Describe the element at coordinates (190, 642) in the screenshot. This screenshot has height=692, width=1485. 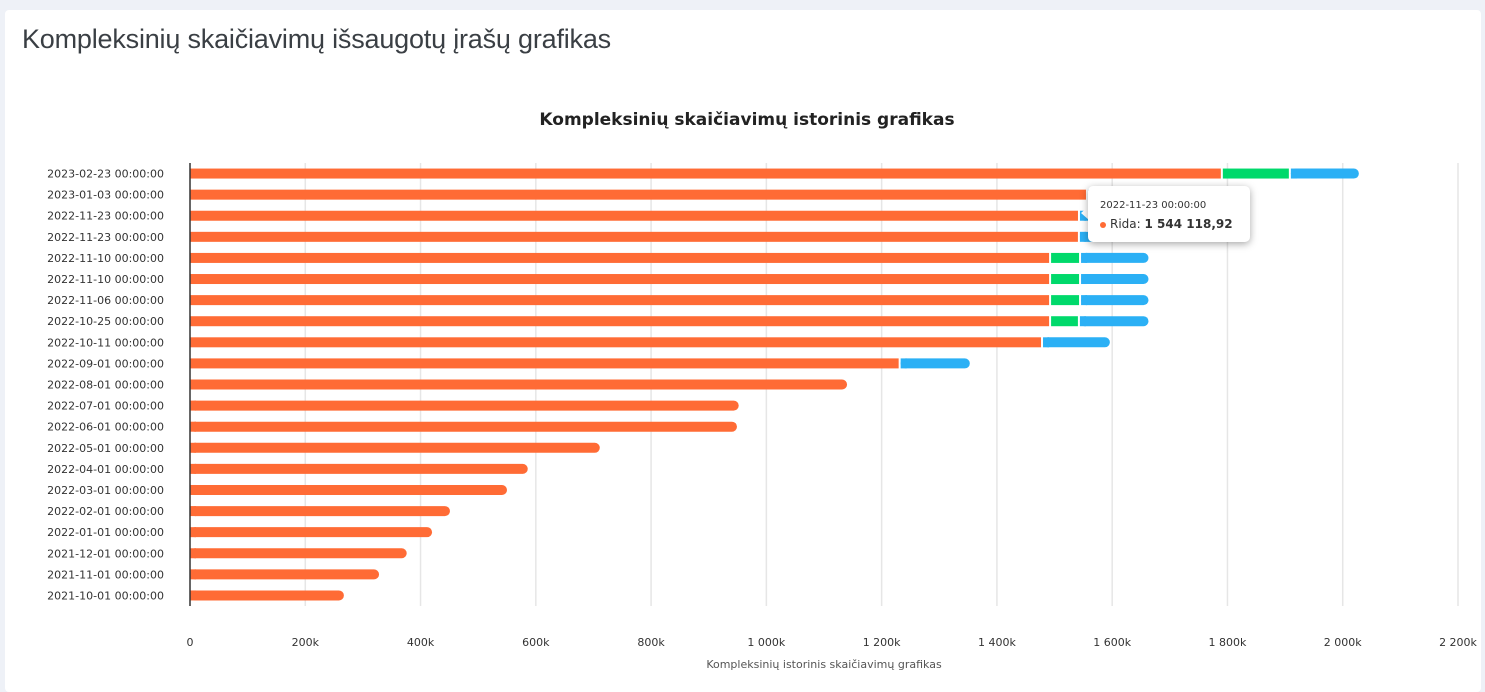
I see `x-tick-label: 0` at that location.